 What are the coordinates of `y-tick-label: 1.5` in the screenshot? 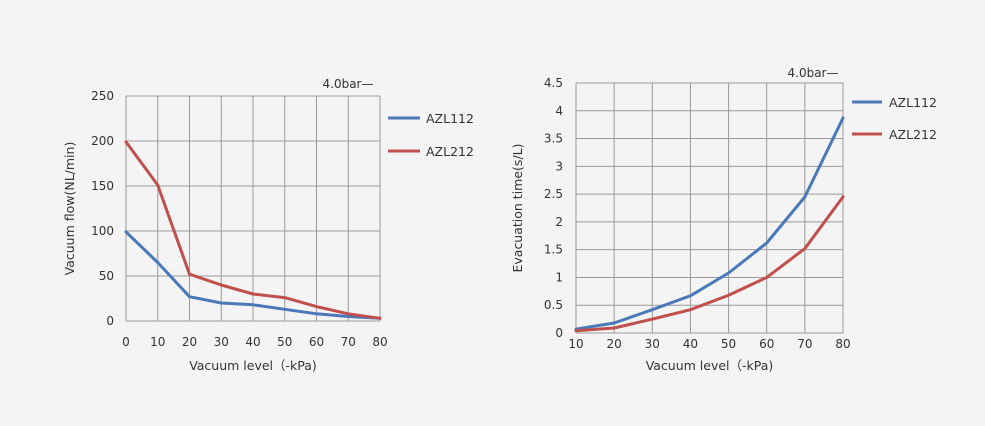 It's located at (553, 250).